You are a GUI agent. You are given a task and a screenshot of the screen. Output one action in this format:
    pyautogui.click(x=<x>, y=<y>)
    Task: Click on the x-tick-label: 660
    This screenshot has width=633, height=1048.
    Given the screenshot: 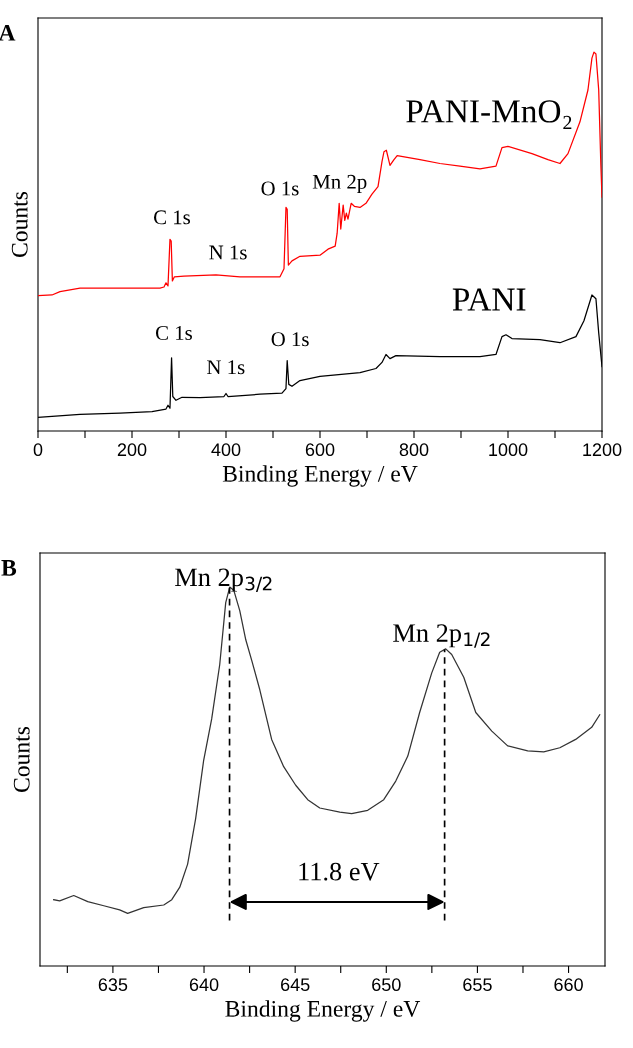 What is the action you would take?
    pyautogui.click(x=568, y=985)
    